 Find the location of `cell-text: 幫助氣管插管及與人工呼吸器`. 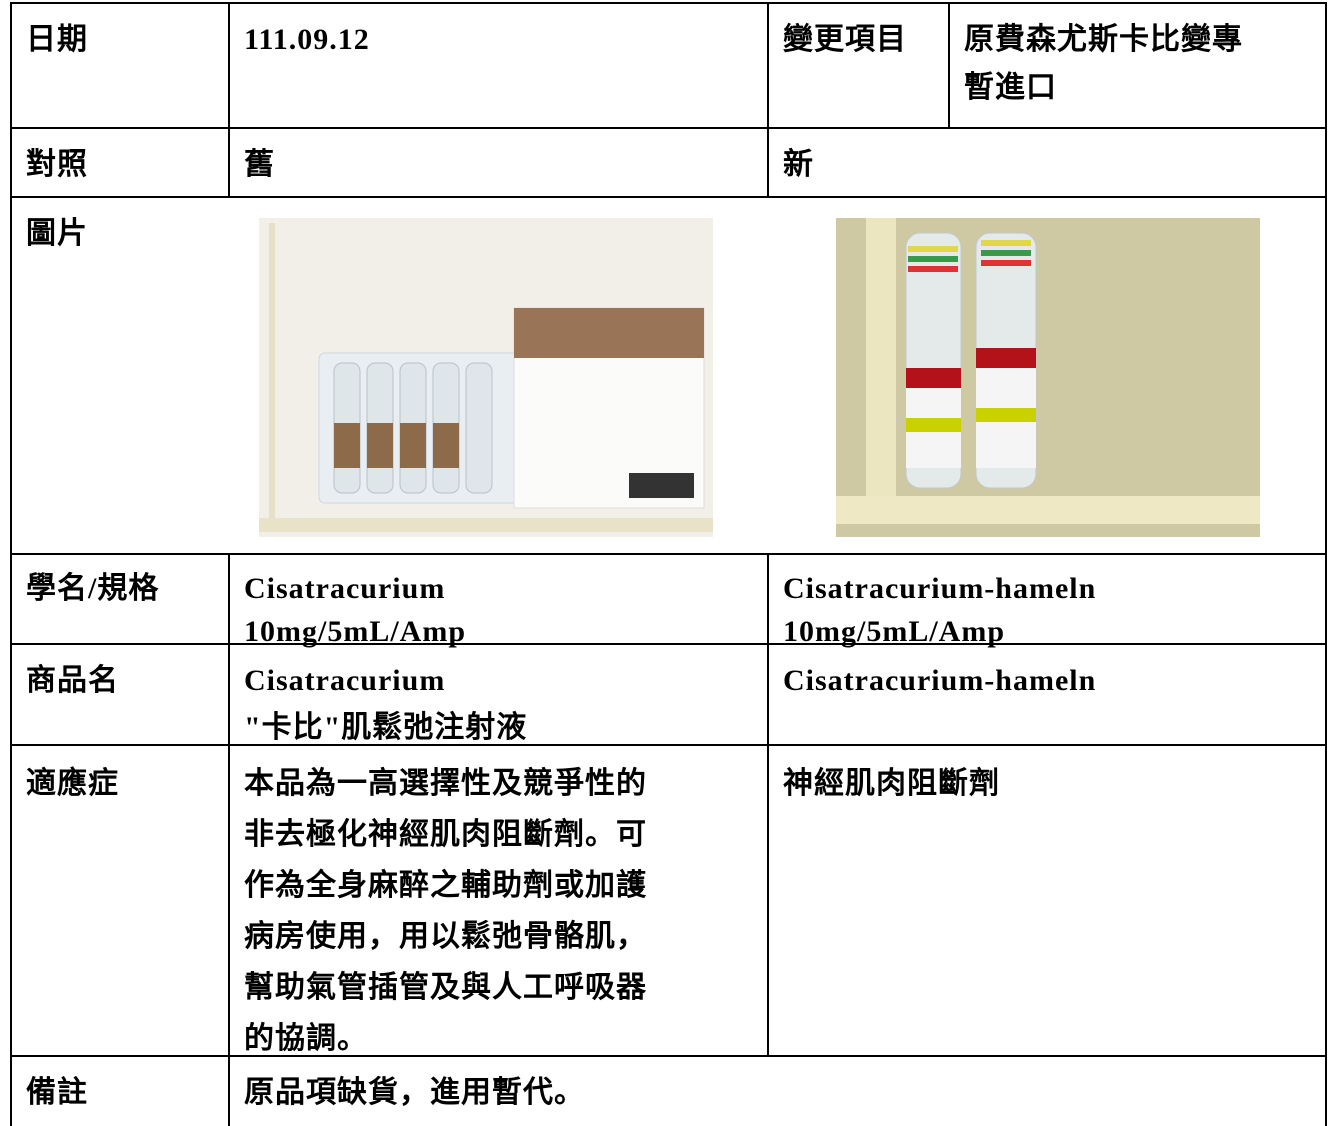

cell-text: 幫助氣管插管及與人工呼吸器 is located at coordinates (445, 987).